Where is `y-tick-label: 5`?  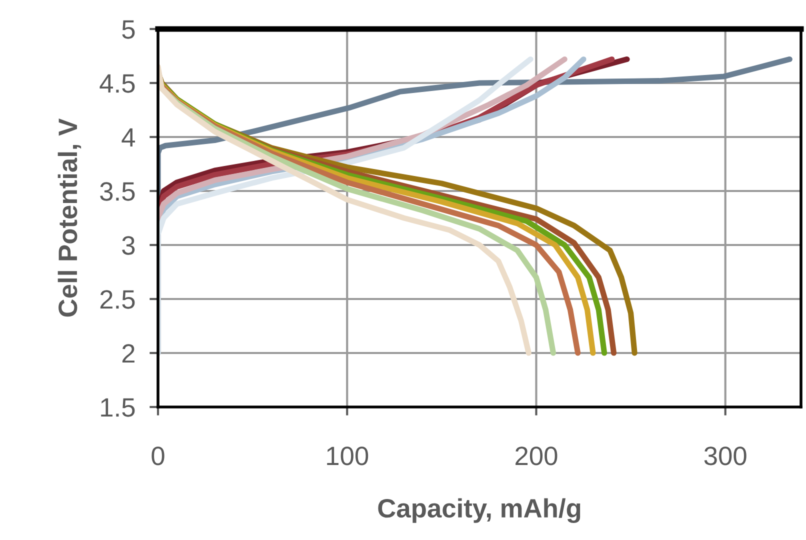 y-tick-label: 5 is located at coordinates (128, 29).